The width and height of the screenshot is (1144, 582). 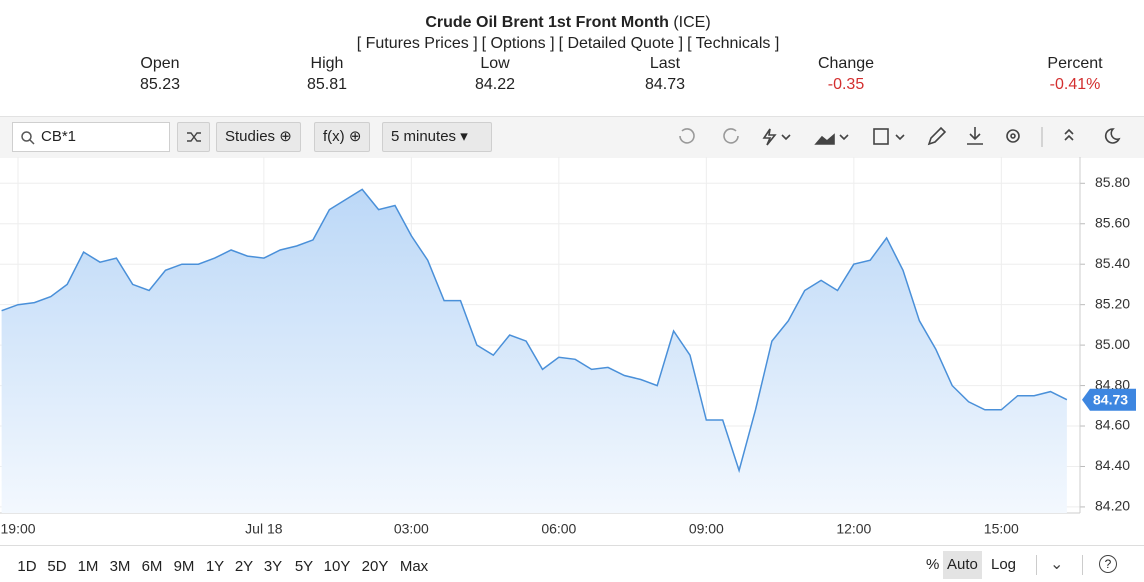 What do you see at coordinates (547, 22) in the screenshot?
I see `title-text: Crude Oil Brent 1st Front Month` at bounding box center [547, 22].